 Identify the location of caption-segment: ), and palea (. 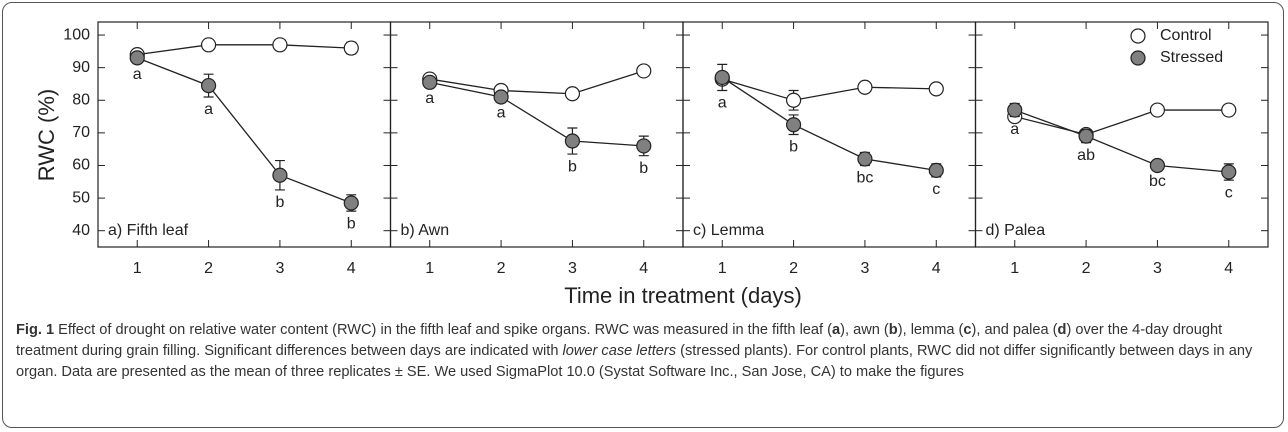
(1014, 330).